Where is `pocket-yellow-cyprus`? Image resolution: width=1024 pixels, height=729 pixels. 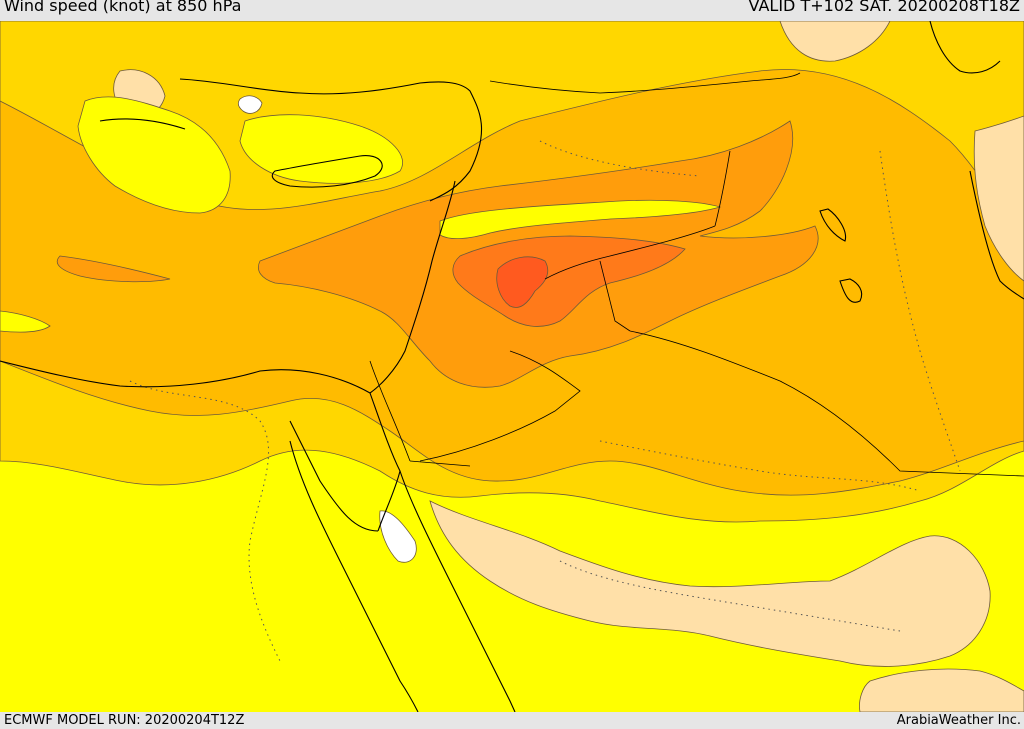 pocket-yellow-cyprus is located at coordinates (321, 149).